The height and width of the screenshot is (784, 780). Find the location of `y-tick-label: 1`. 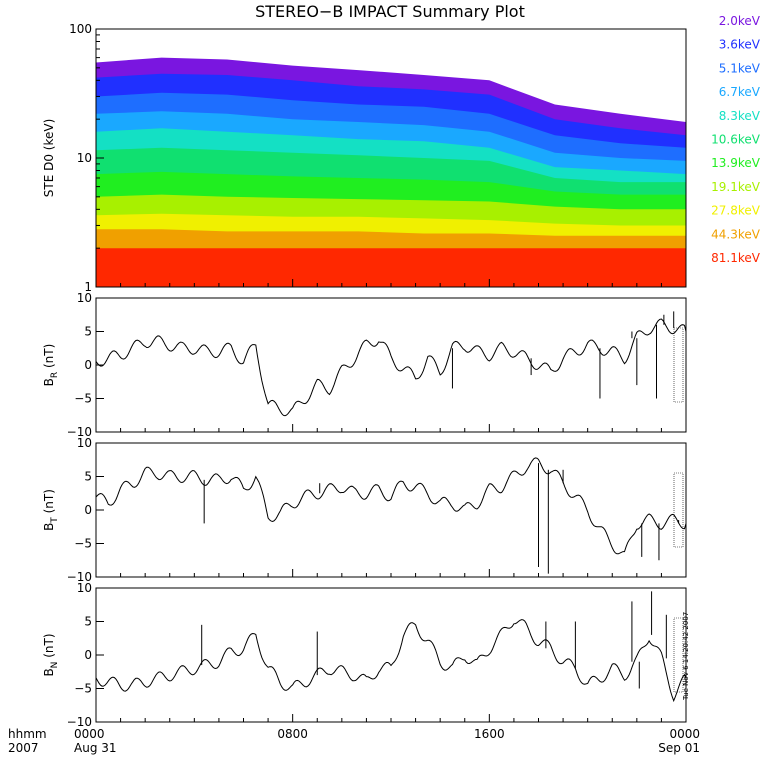

y-tick-label: 1 is located at coordinates (88, 287).